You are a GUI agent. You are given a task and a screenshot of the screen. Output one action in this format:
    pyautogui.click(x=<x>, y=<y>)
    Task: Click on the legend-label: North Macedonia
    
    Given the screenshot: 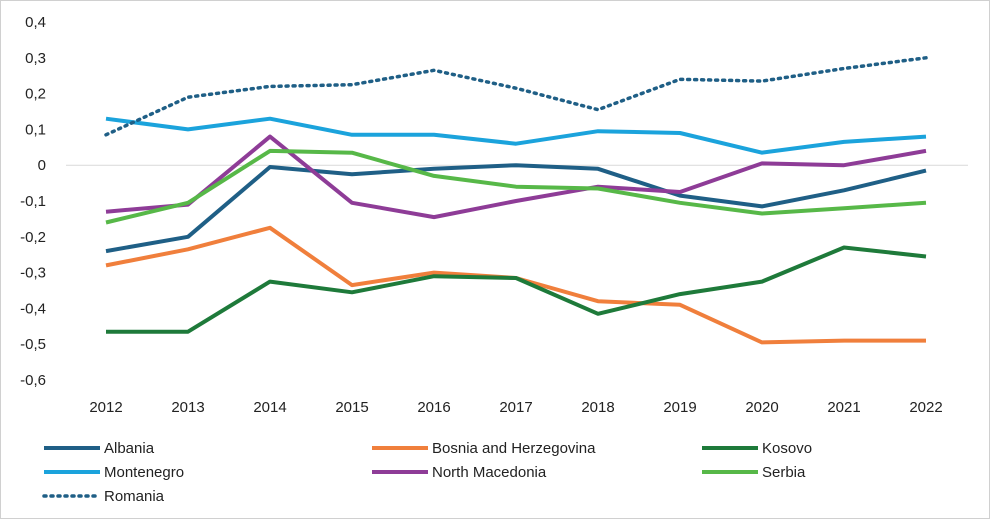 What is the action you would take?
    pyautogui.click(x=489, y=472)
    